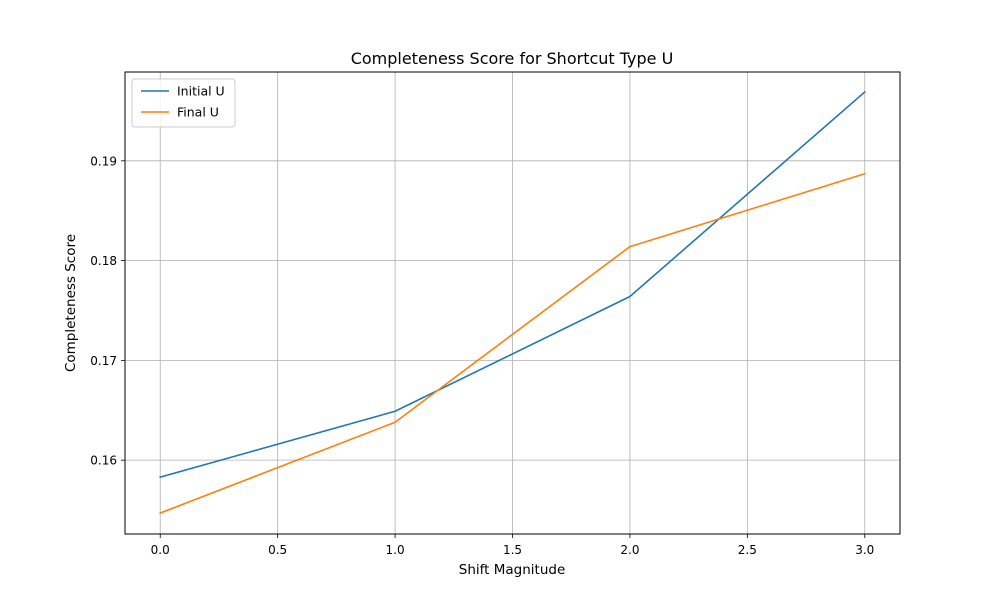 The image size is (1000, 604). Describe the element at coordinates (103, 161) in the screenshot. I see `y-tick-label: 0.19` at that location.